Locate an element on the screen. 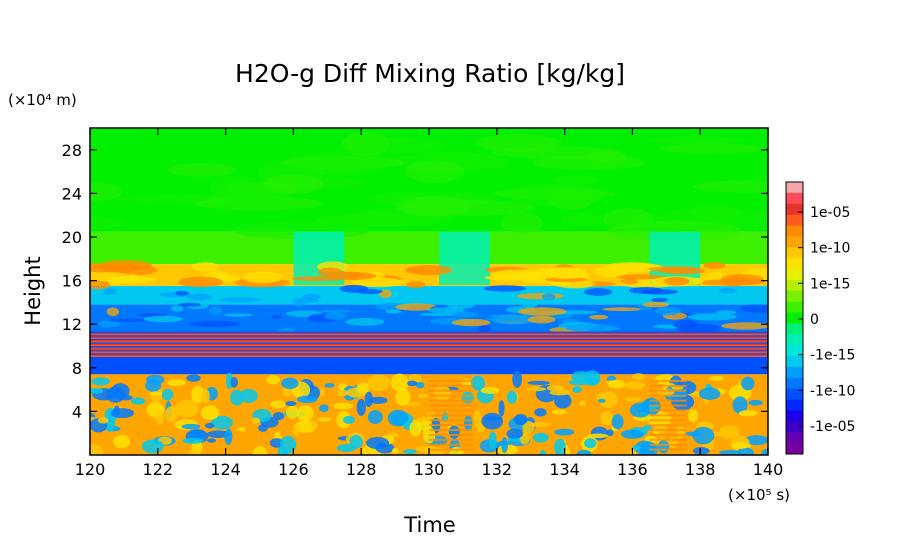 This screenshot has height=544, width=904. y-tick-label: 8 is located at coordinates (77, 368).